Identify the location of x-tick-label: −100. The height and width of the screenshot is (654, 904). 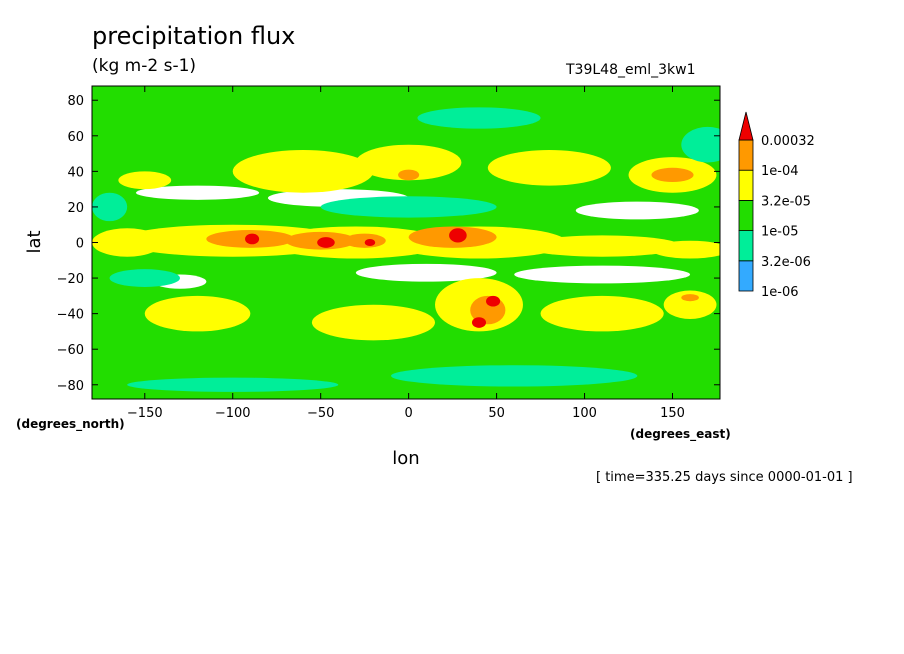
(233, 413).